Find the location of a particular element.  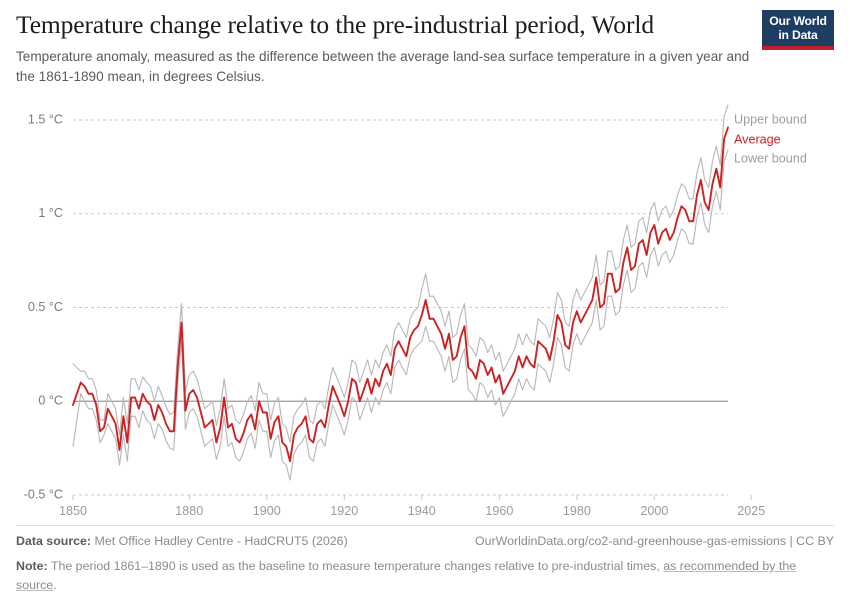

y-axis-tick-label: 1 °C is located at coordinates (50, 213).